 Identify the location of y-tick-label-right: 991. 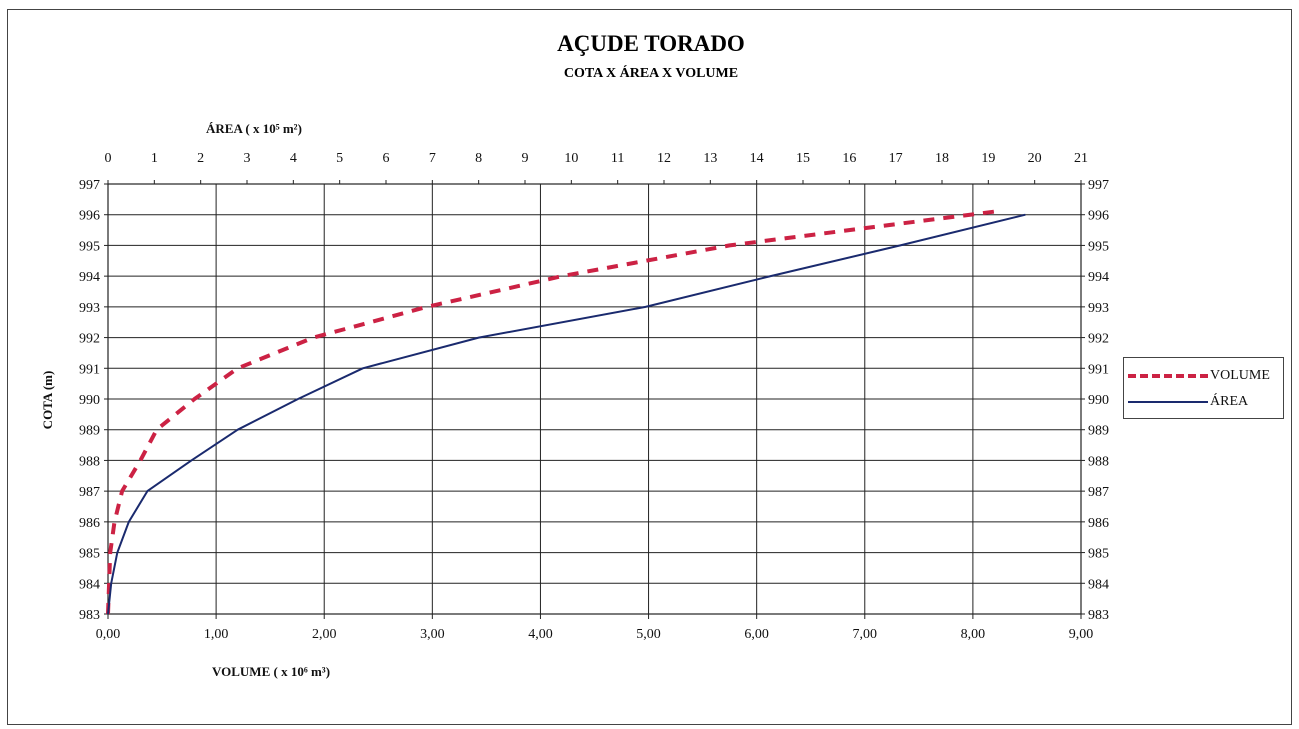
(1098, 369).